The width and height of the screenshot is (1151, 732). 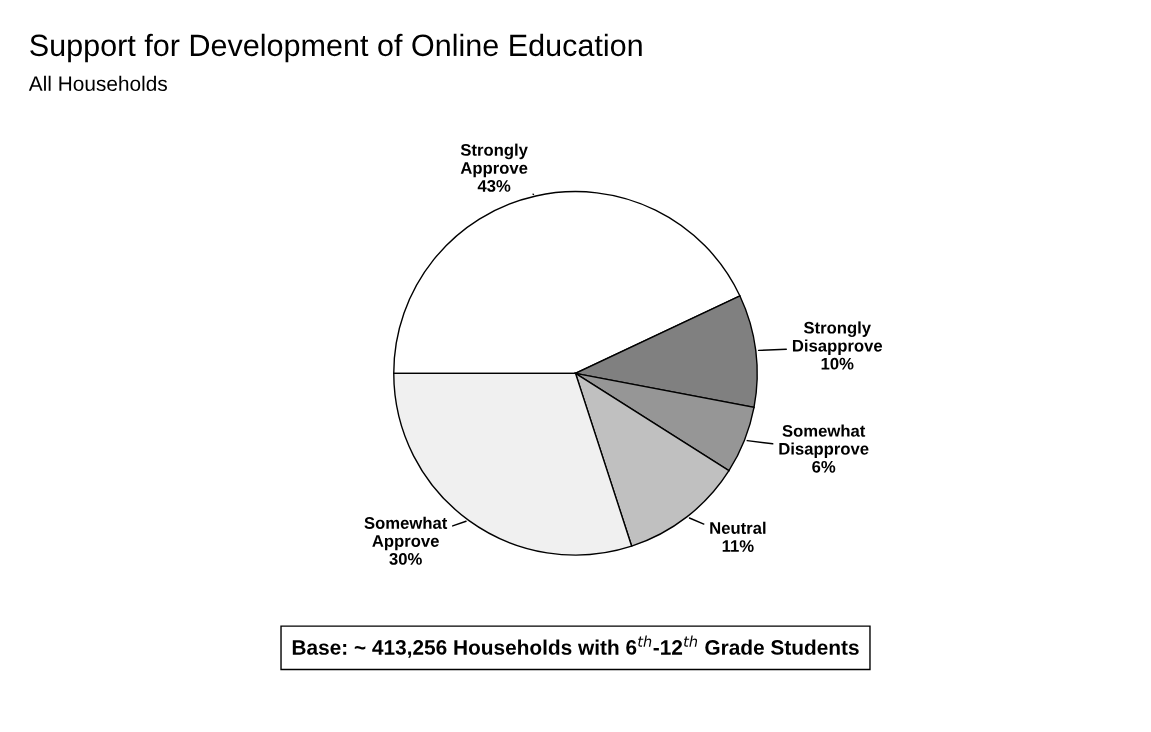 I want to click on data-label: 6%, so click(x=824, y=466).